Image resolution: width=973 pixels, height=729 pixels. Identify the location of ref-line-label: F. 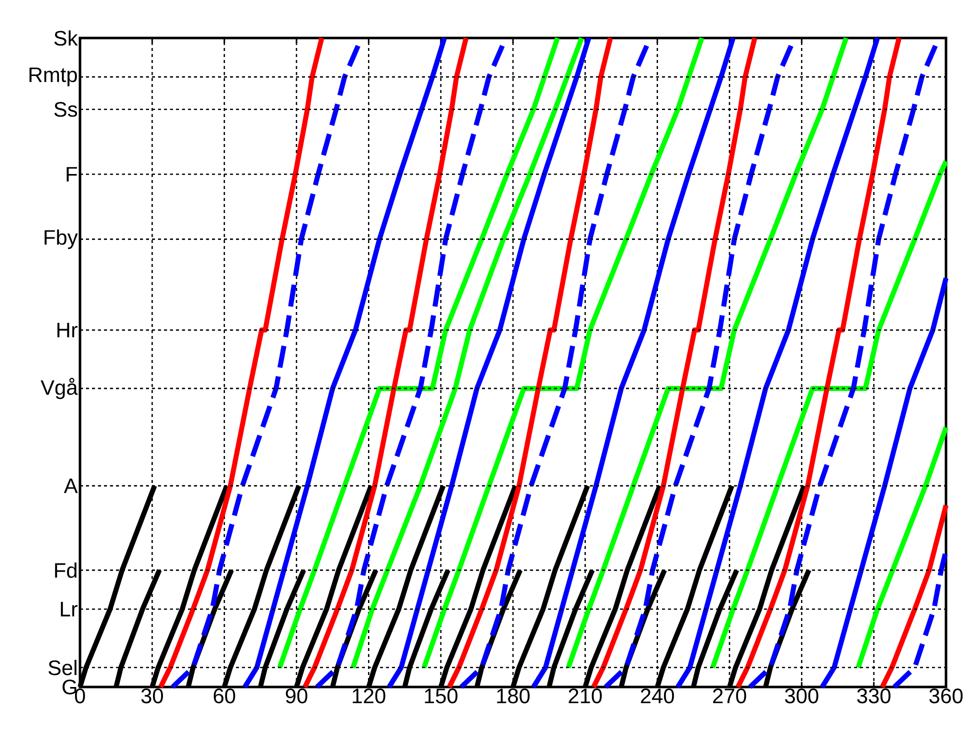
(71, 174).